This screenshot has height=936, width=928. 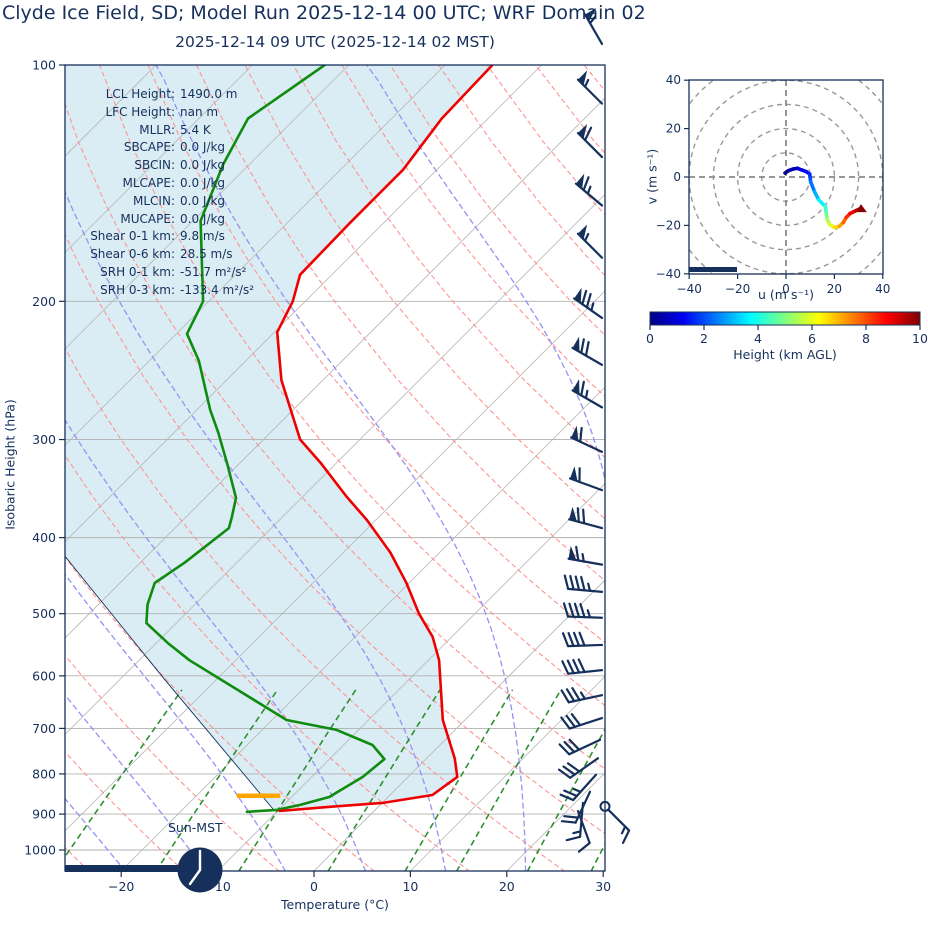 I want to click on hodograph-u-tick-label: 0, so click(x=786, y=289).